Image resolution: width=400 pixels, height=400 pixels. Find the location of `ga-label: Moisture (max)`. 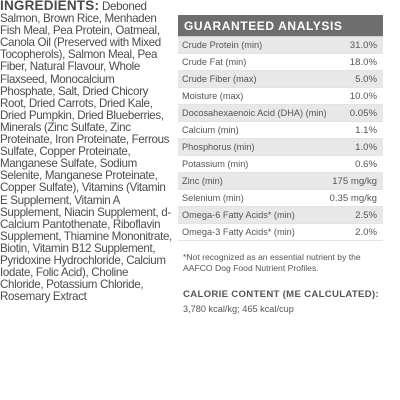

ga-label: Moisture (max) is located at coordinates (213, 96).